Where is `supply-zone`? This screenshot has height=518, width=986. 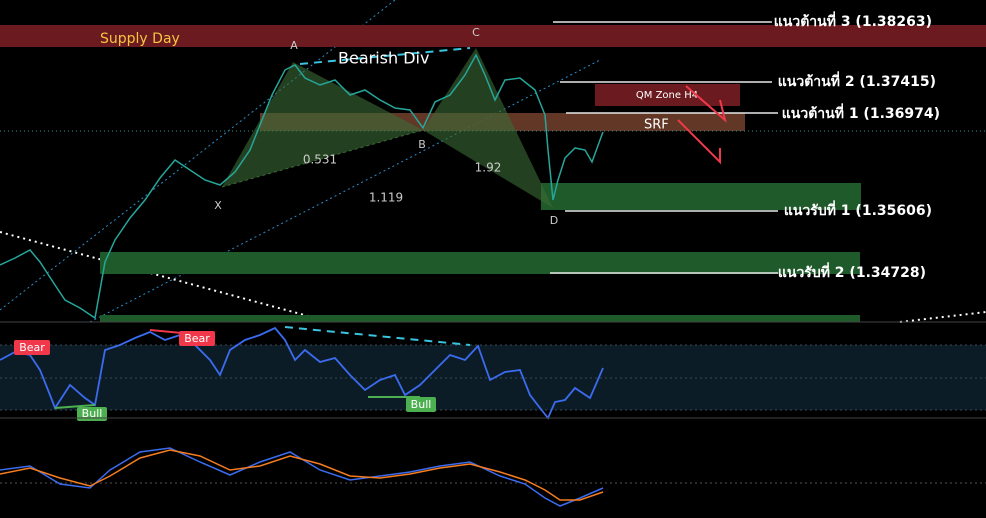 supply-zone is located at coordinates (493, 36).